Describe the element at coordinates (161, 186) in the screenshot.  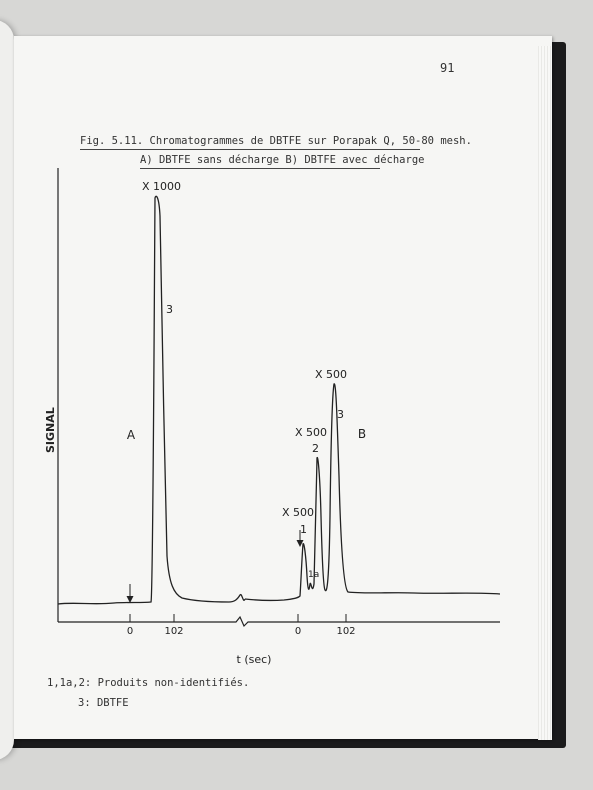
I see `peak-a3-scale: X 1000` at that location.